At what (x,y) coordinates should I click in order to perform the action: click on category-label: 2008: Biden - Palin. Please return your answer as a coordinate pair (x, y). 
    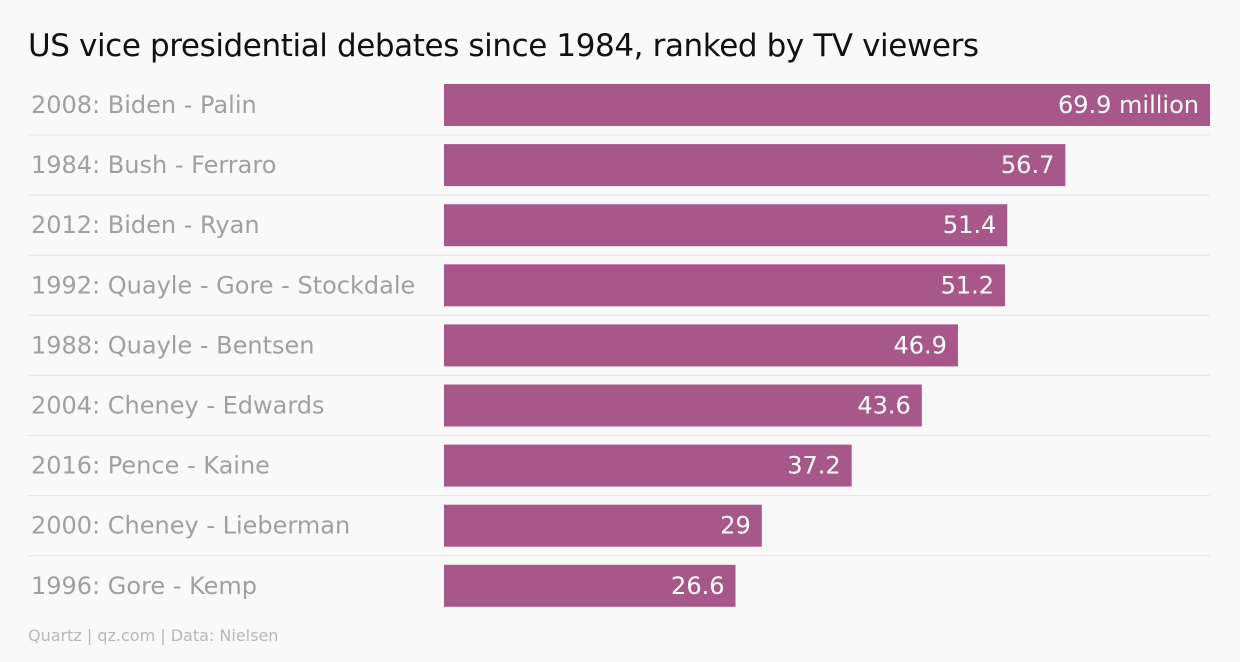
    Looking at the image, I should click on (144, 105).